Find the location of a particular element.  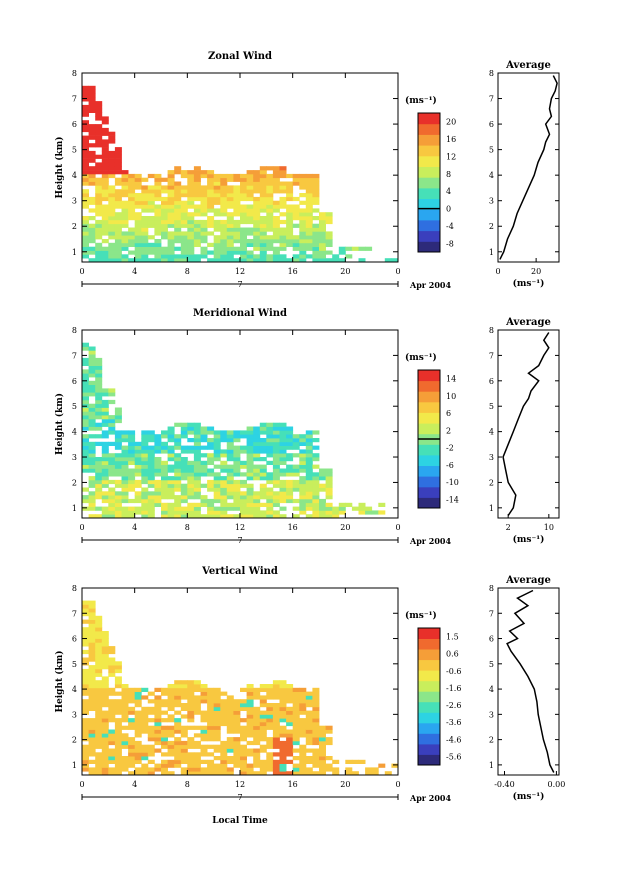

profile-x-tick-label: 20 is located at coordinates (536, 271).